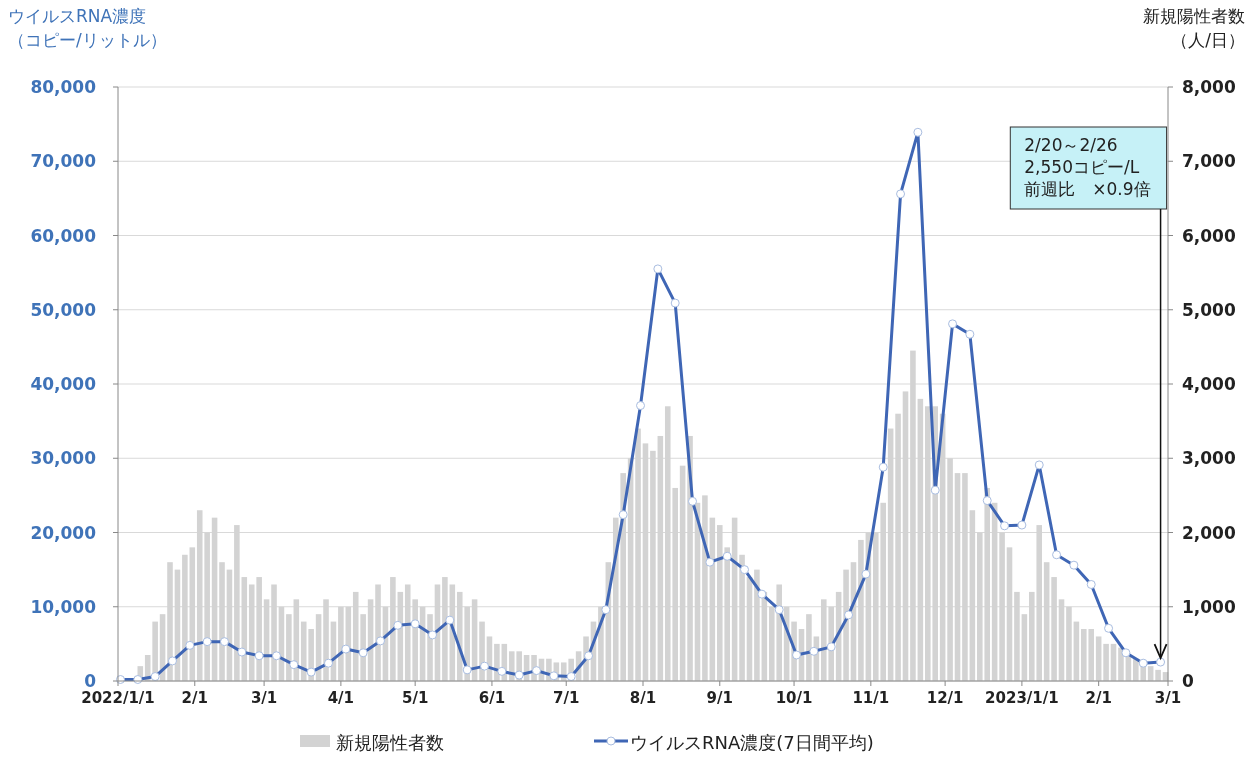 This screenshot has height=757, width=1253. Describe the element at coordinates (63, 309) in the screenshot. I see `y-tick-label: 50,000` at that location.